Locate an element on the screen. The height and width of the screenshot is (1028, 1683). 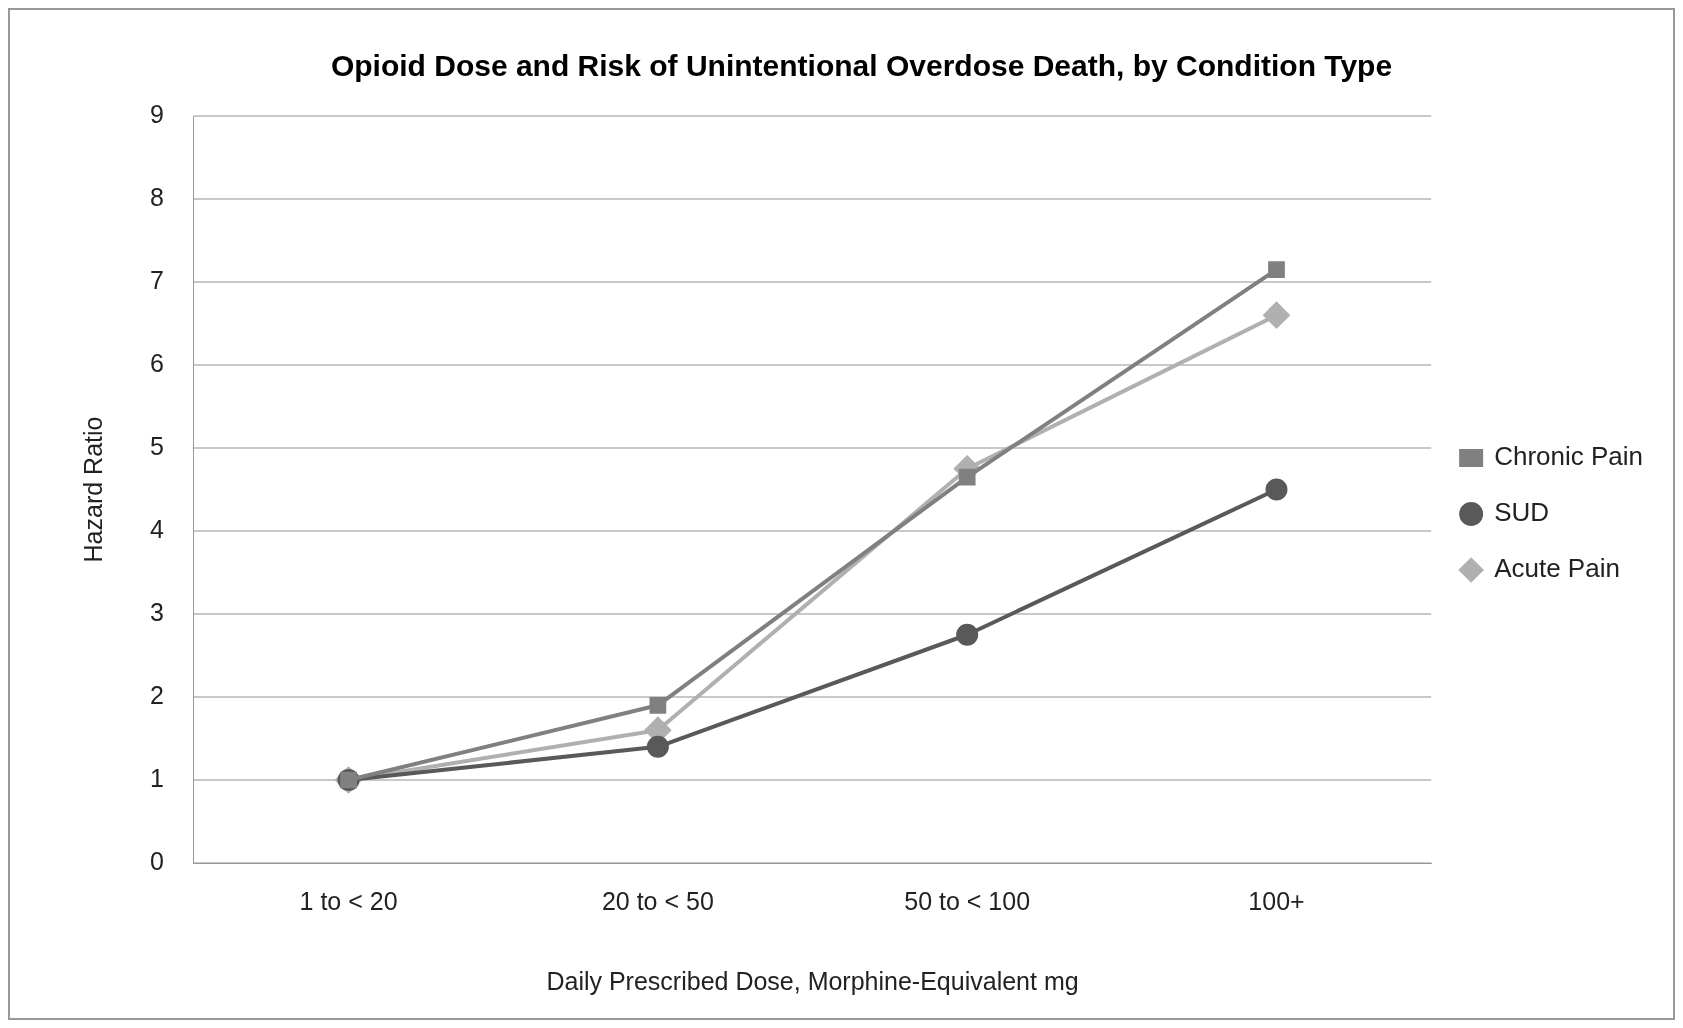
y-tick-label: 1 is located at coordinates (157, 777).